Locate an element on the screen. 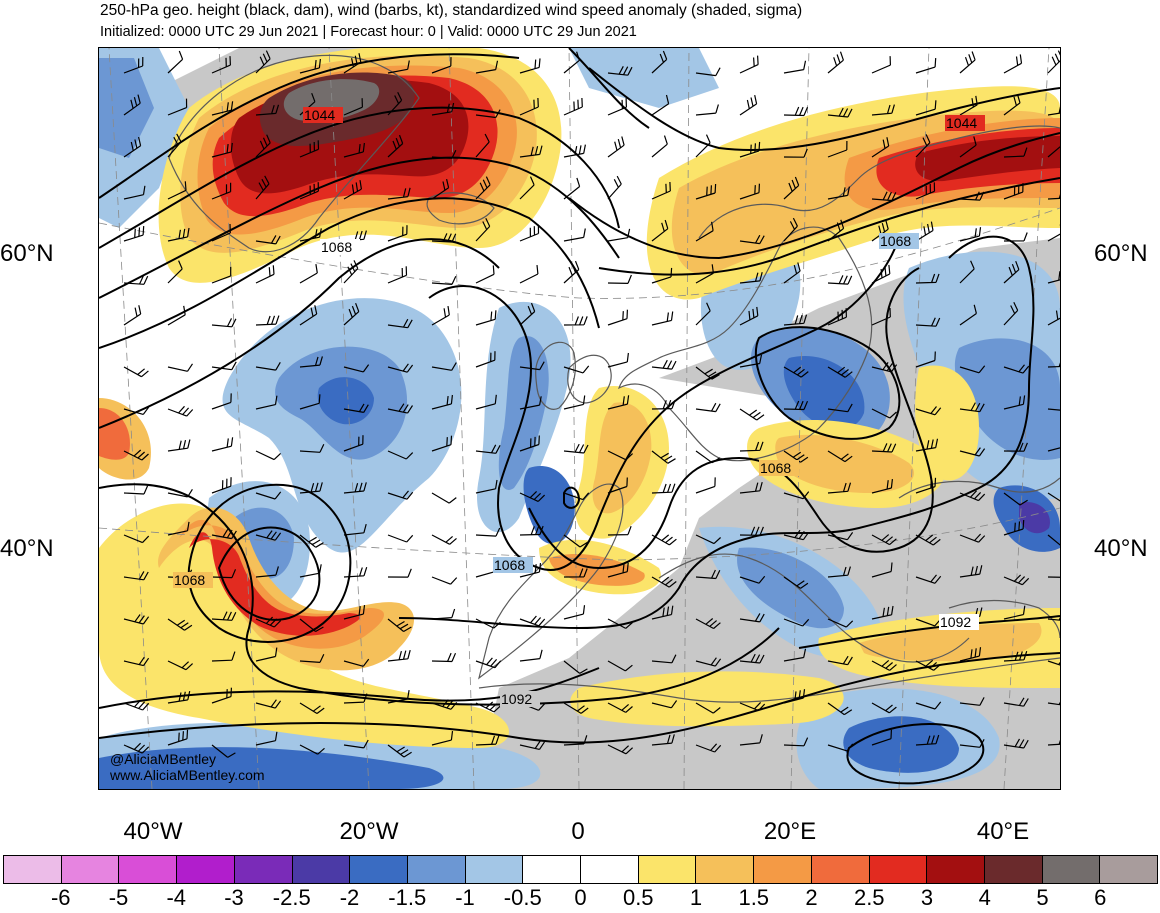 The image size is (1160, 913). colorbar-tick-label: 1.5 is located at coordinates (754, 897).